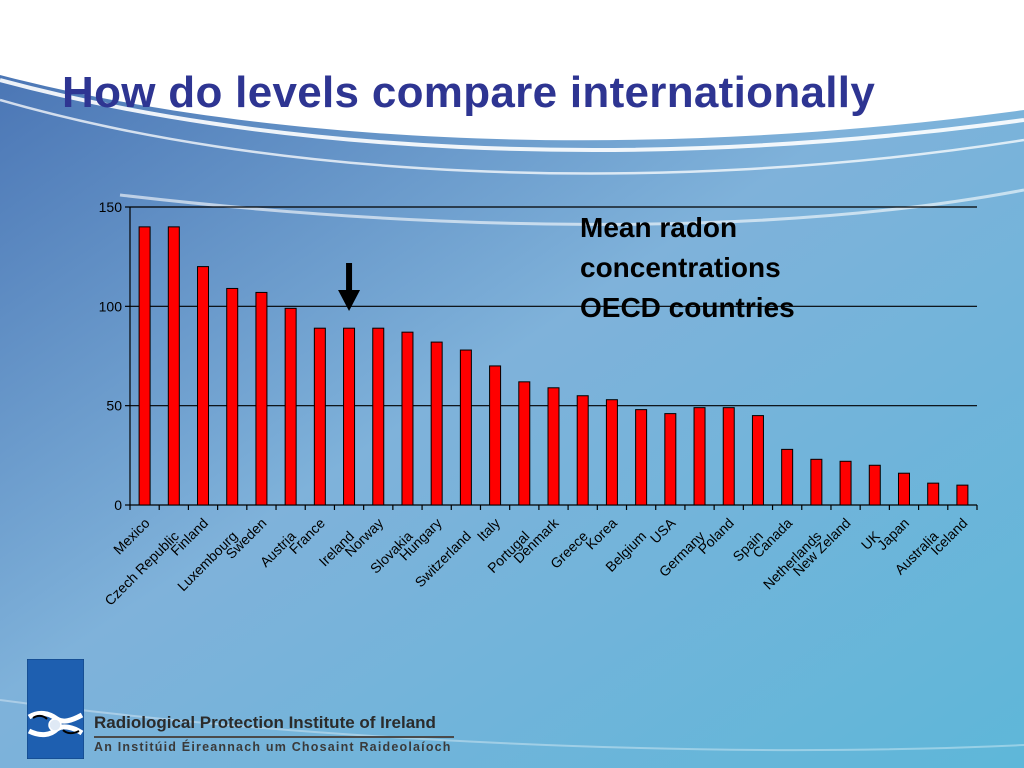 Image resolution: width=1024 pixels, height=768 pixels. What do you see at coordinates (378, 416) in the screenshot?
I see `bar-norway` at bounding box center [378, 416].